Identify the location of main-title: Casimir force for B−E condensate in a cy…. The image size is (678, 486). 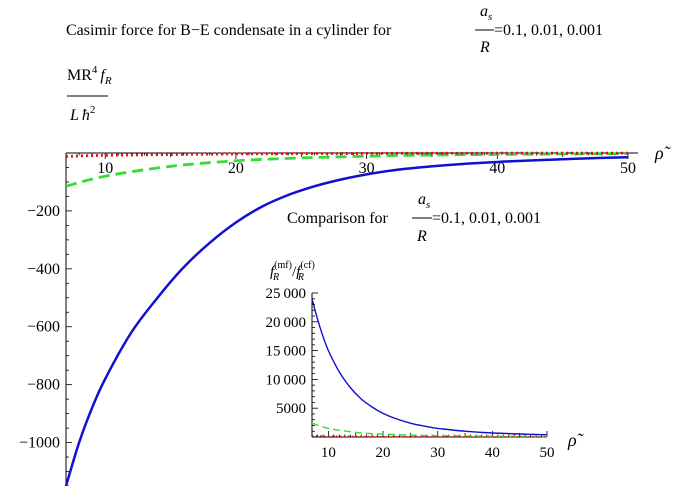
(334, 29).